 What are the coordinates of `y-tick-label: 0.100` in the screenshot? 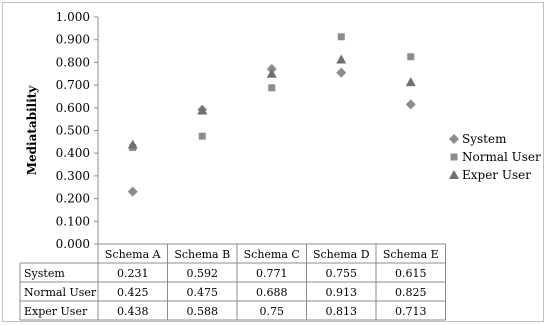 It's located at (73, 221).